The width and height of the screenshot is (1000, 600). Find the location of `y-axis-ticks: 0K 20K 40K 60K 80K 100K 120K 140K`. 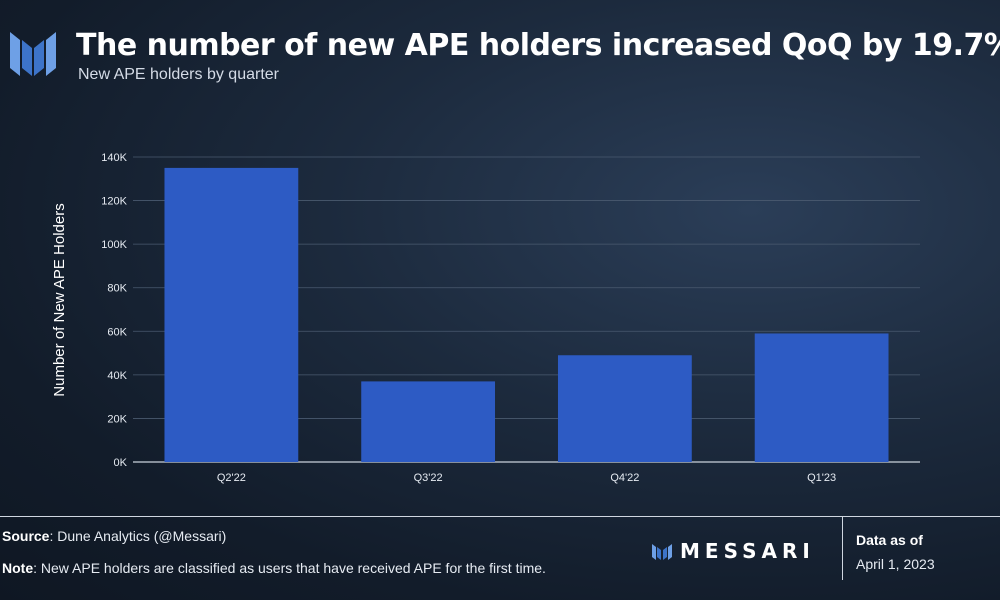

y-axis-ticks: 0K 20K 40K 60K 80K 100K 120K 140K is located at coordinates (114, 310).